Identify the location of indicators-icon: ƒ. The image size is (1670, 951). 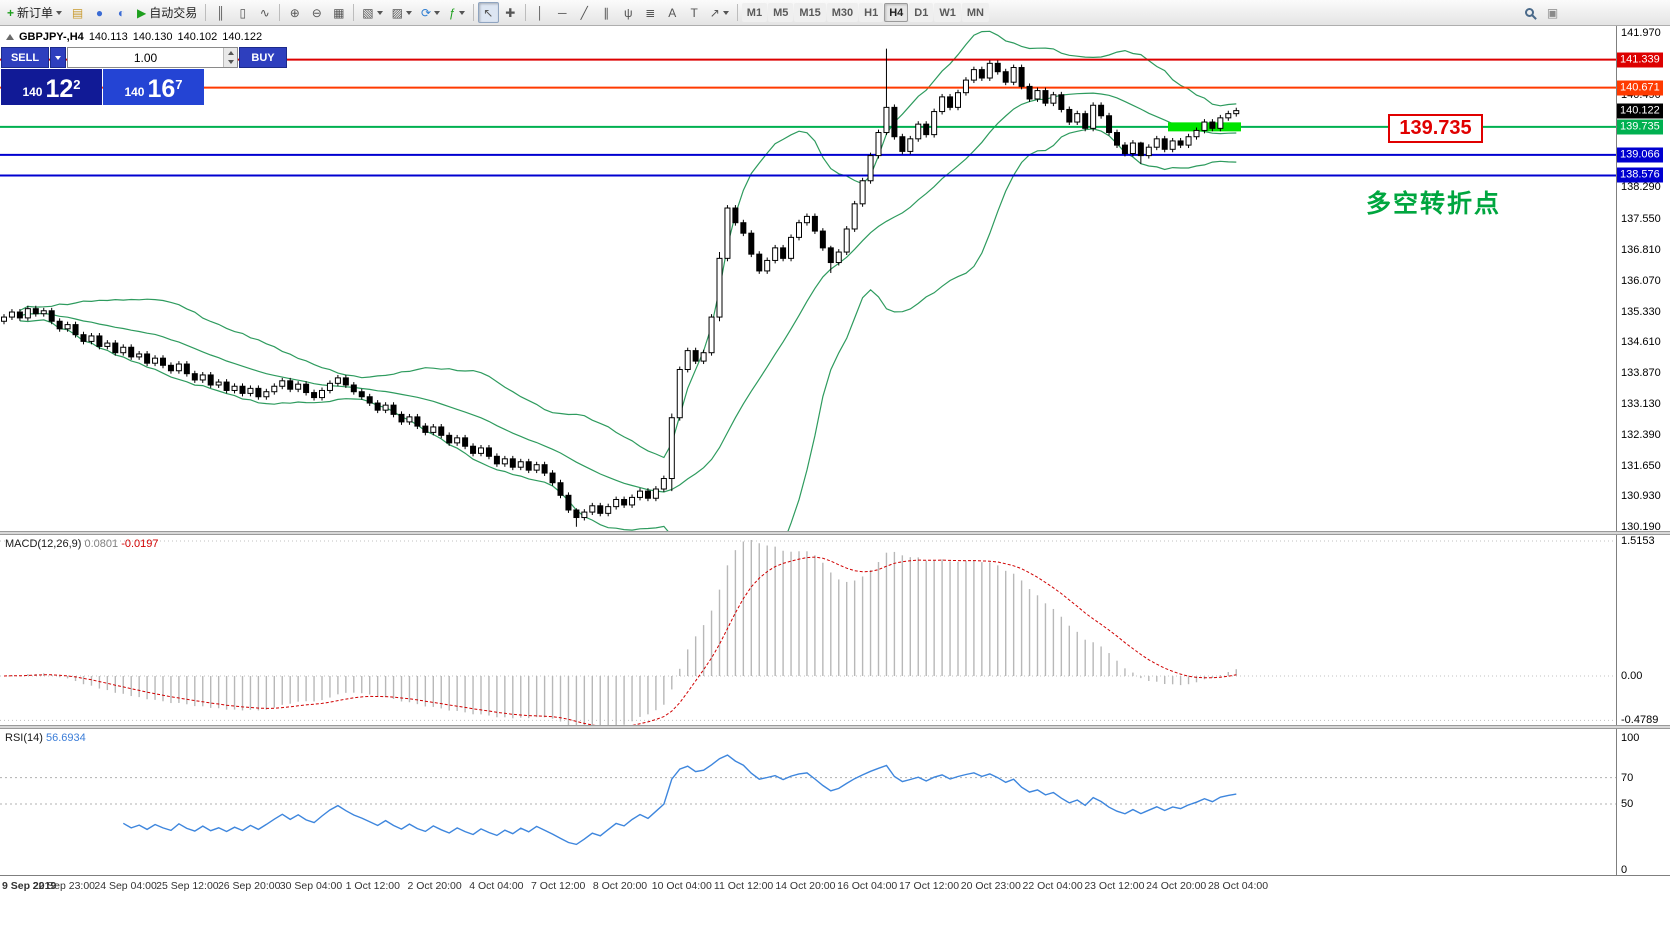
(457, 12).